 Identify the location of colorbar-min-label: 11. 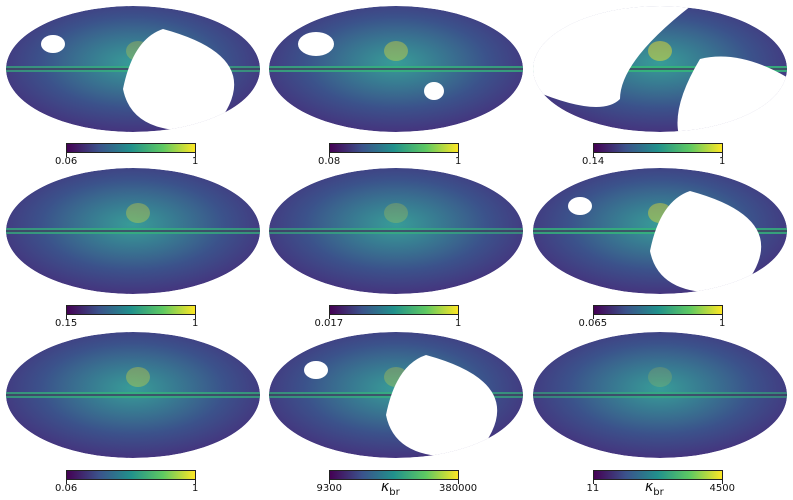
(593, 488).